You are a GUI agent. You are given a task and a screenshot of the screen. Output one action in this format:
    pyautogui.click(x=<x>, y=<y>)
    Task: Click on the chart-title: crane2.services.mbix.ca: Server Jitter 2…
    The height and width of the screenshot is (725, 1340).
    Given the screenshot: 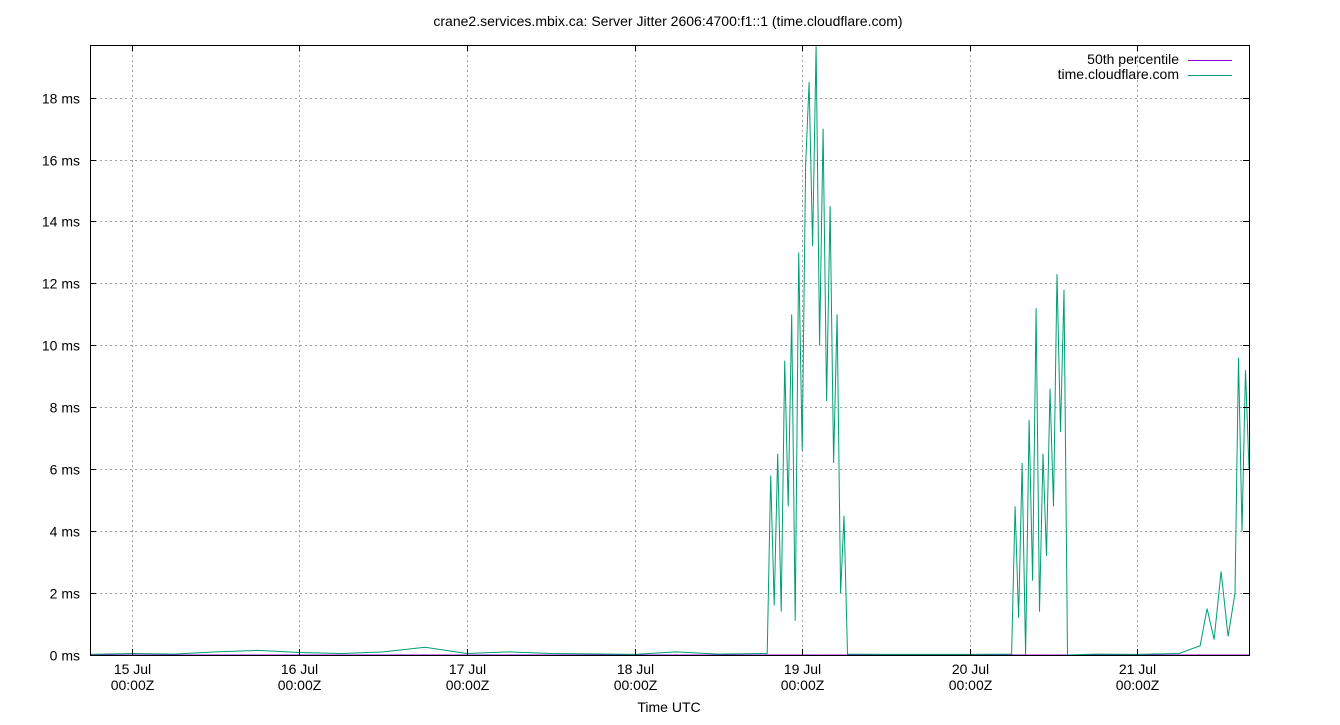 What is the action you would take?
    pyautogui.click(x=667, y=21)
    